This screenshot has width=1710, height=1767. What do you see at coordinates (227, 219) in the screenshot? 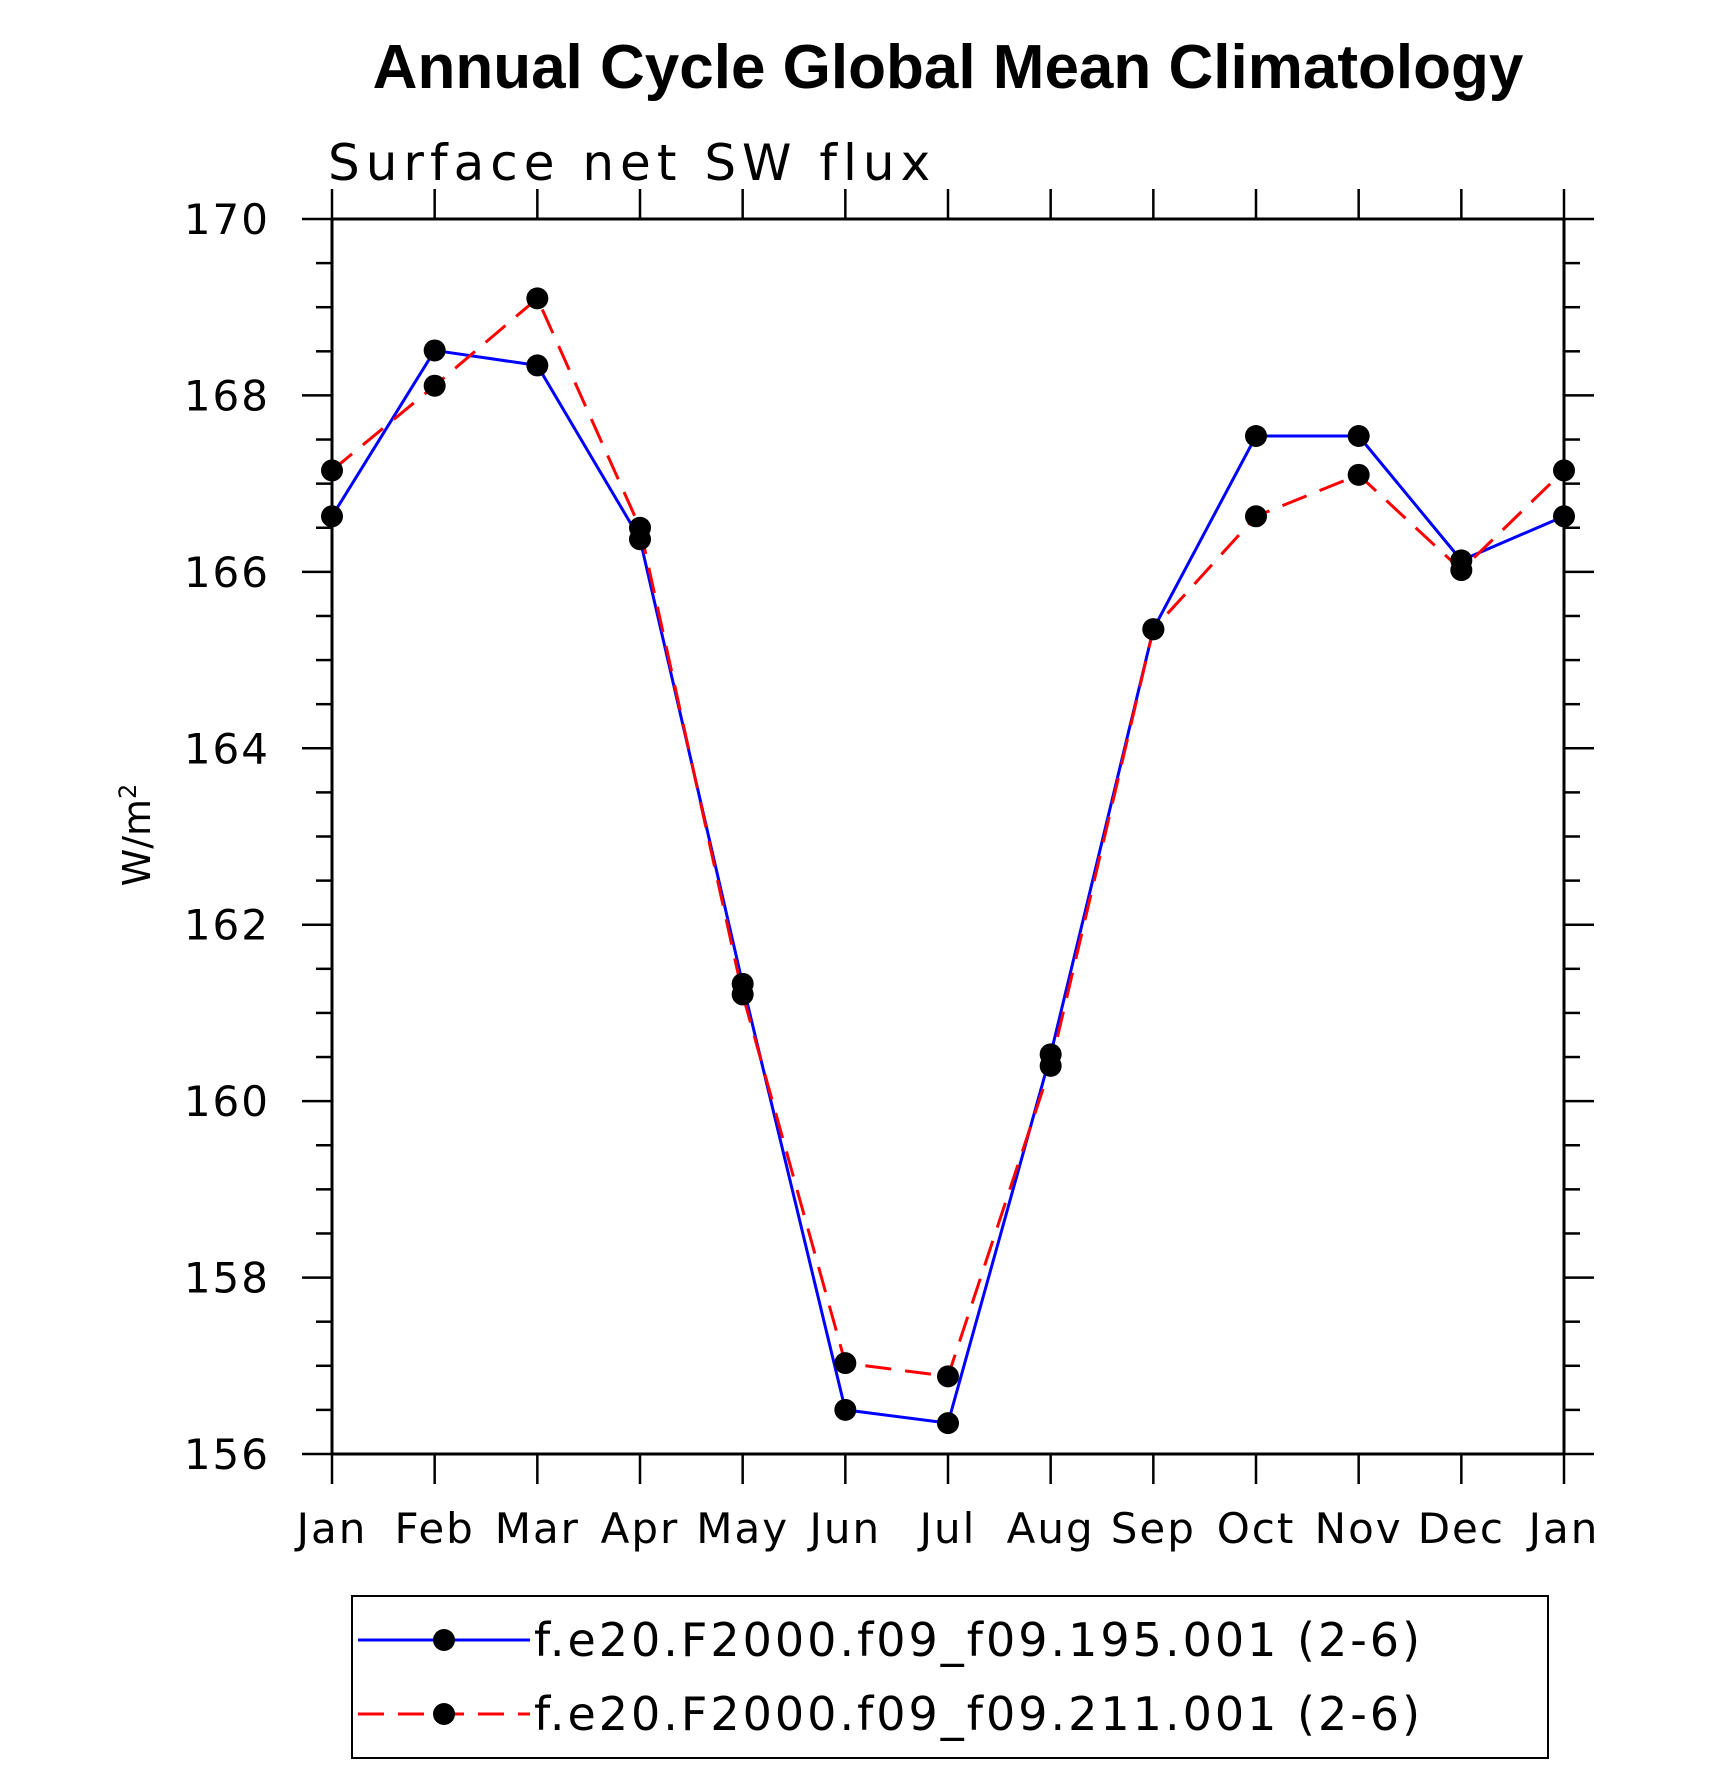
I see `y-tick-label: 170` at bounding box center [227, 219].